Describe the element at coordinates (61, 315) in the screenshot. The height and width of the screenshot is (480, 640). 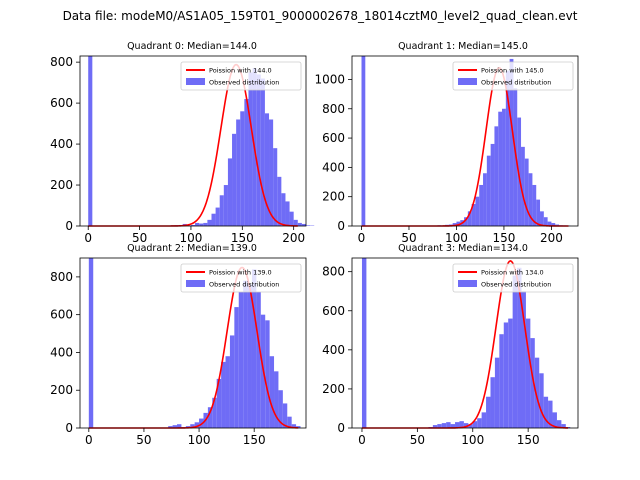
I see `y-tick-label: 600` at that location.